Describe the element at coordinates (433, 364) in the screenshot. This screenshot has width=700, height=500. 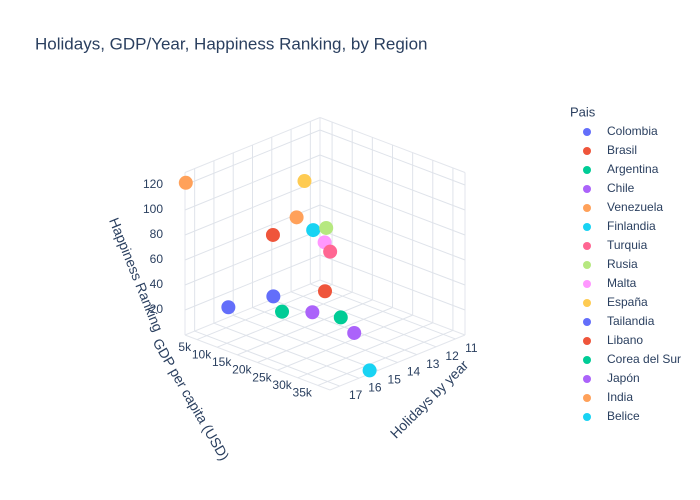
I see `x-tick-label: 13` at that location.